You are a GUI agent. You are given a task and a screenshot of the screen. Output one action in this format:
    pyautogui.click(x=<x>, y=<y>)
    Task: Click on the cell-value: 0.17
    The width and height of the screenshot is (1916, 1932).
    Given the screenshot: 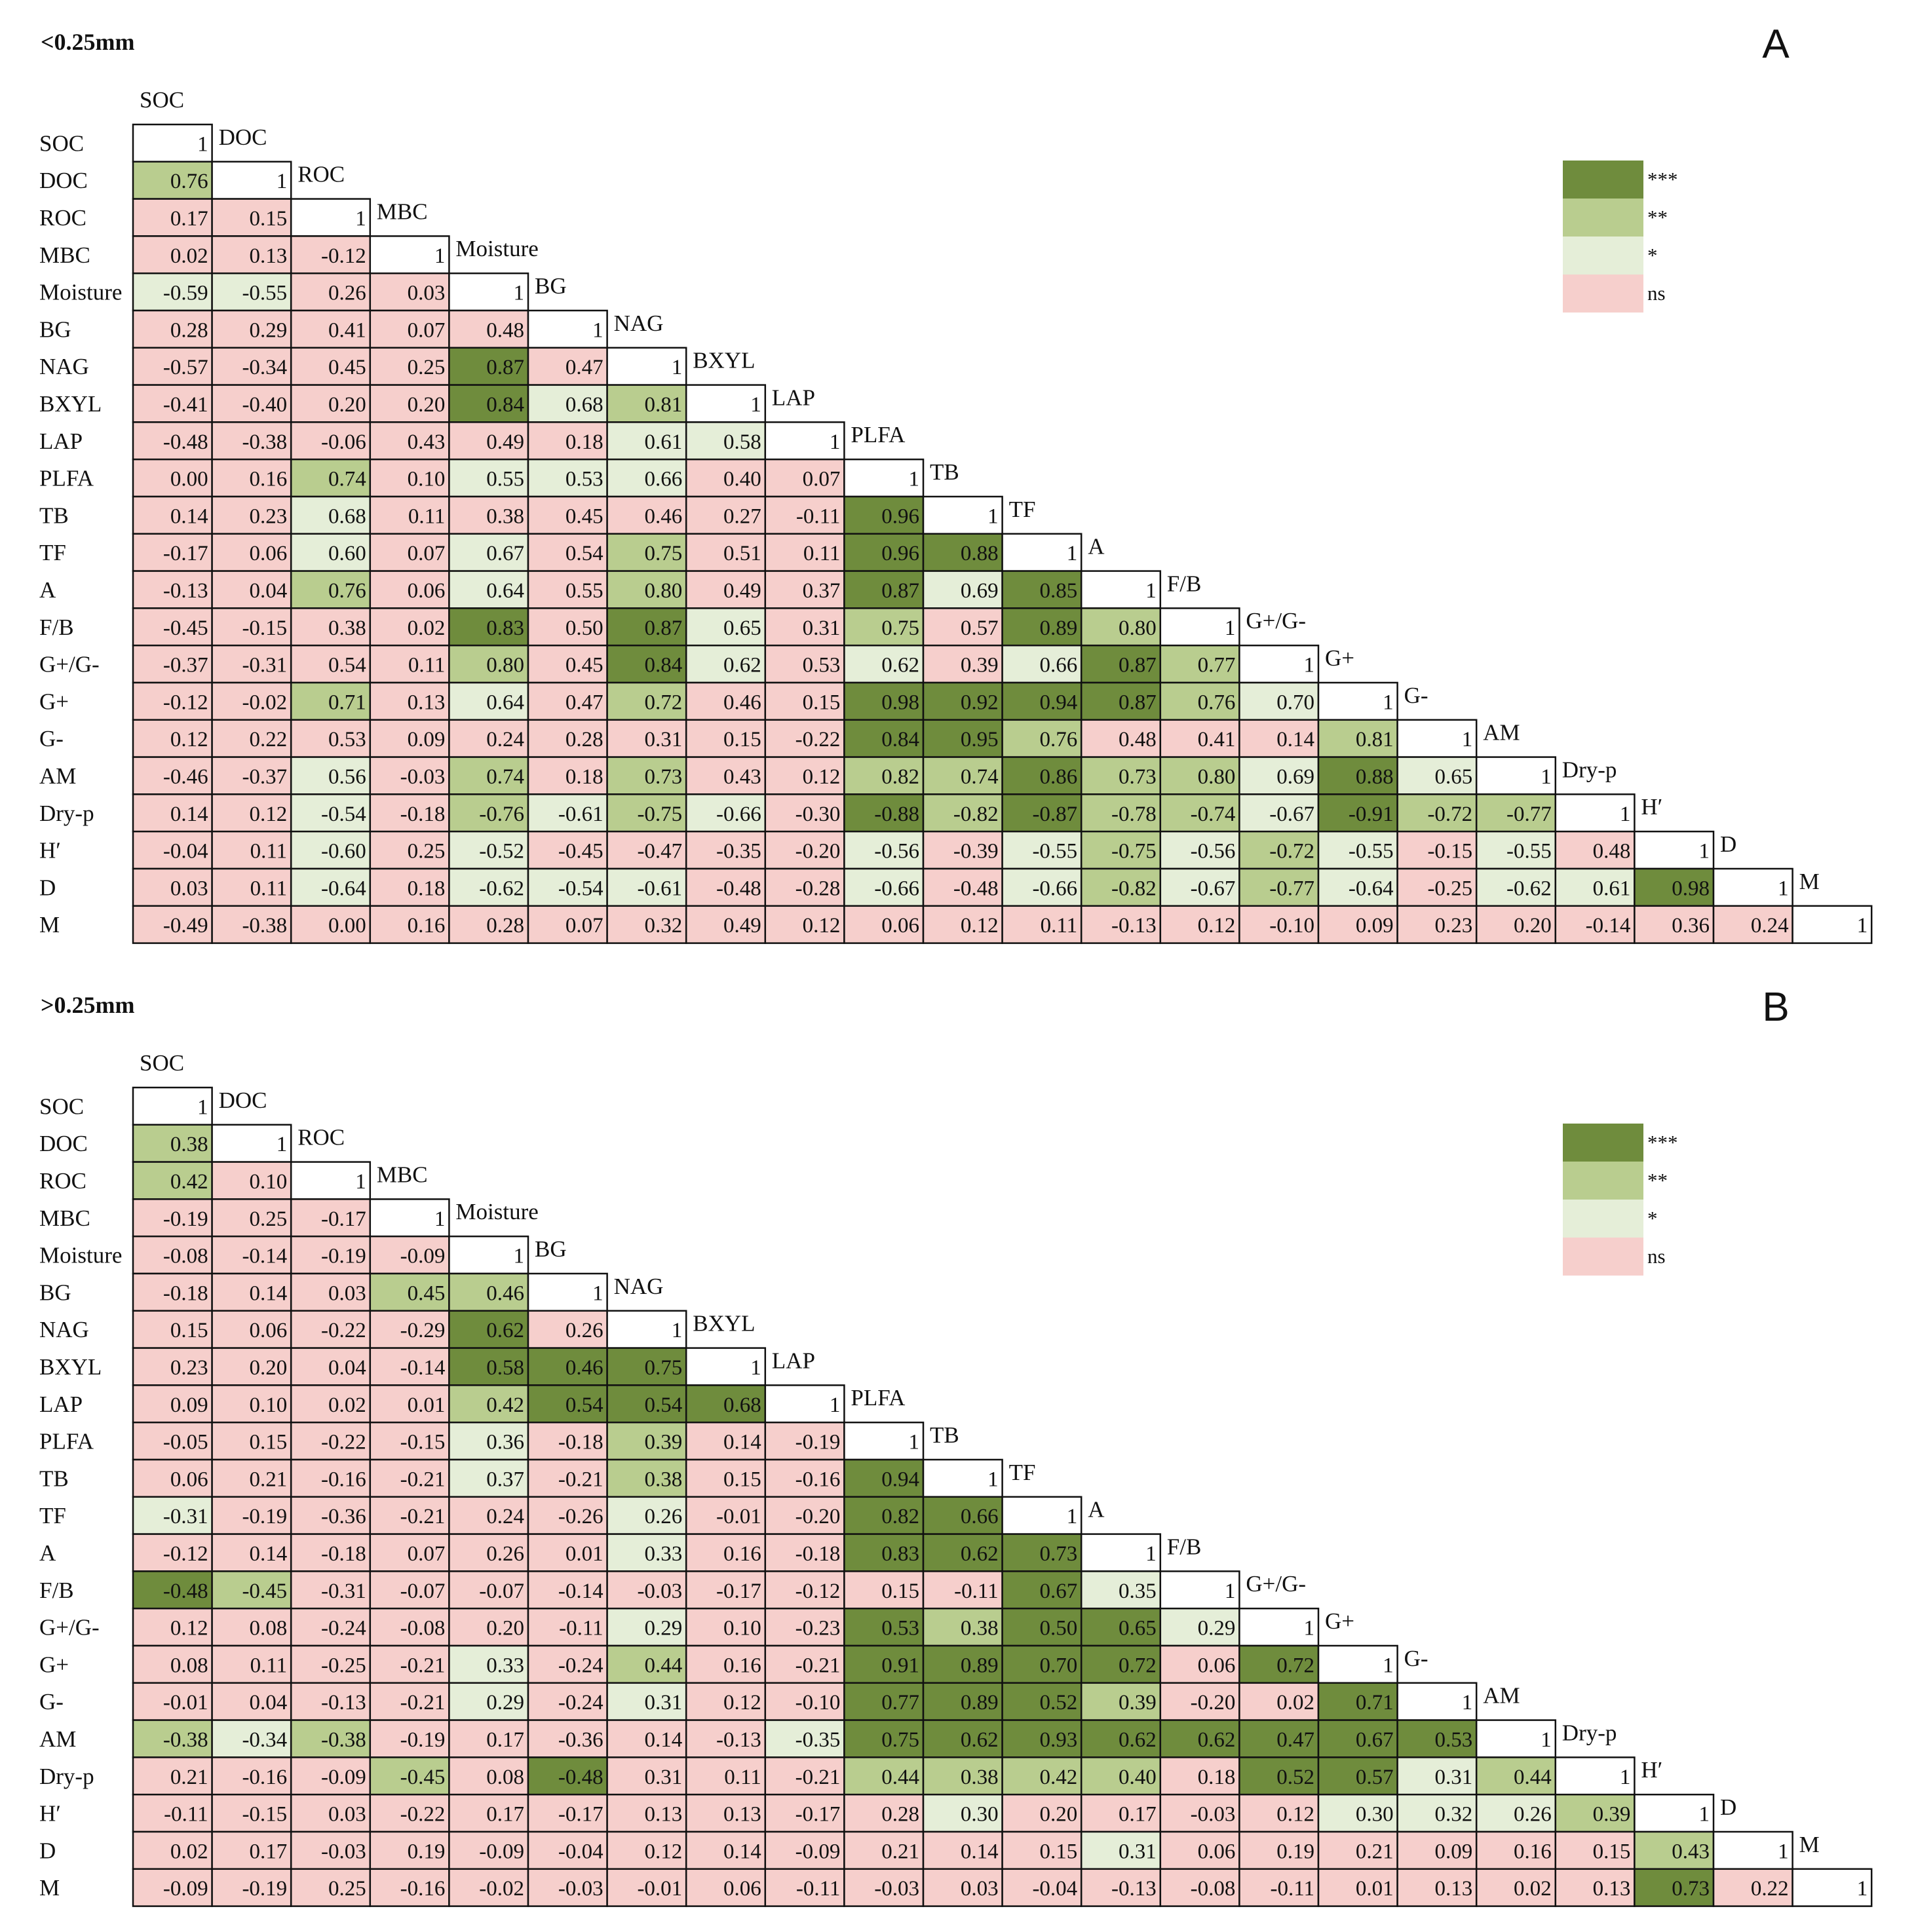 What is the action you would take?
    pyautogui.click(x=268, y=1851)
    